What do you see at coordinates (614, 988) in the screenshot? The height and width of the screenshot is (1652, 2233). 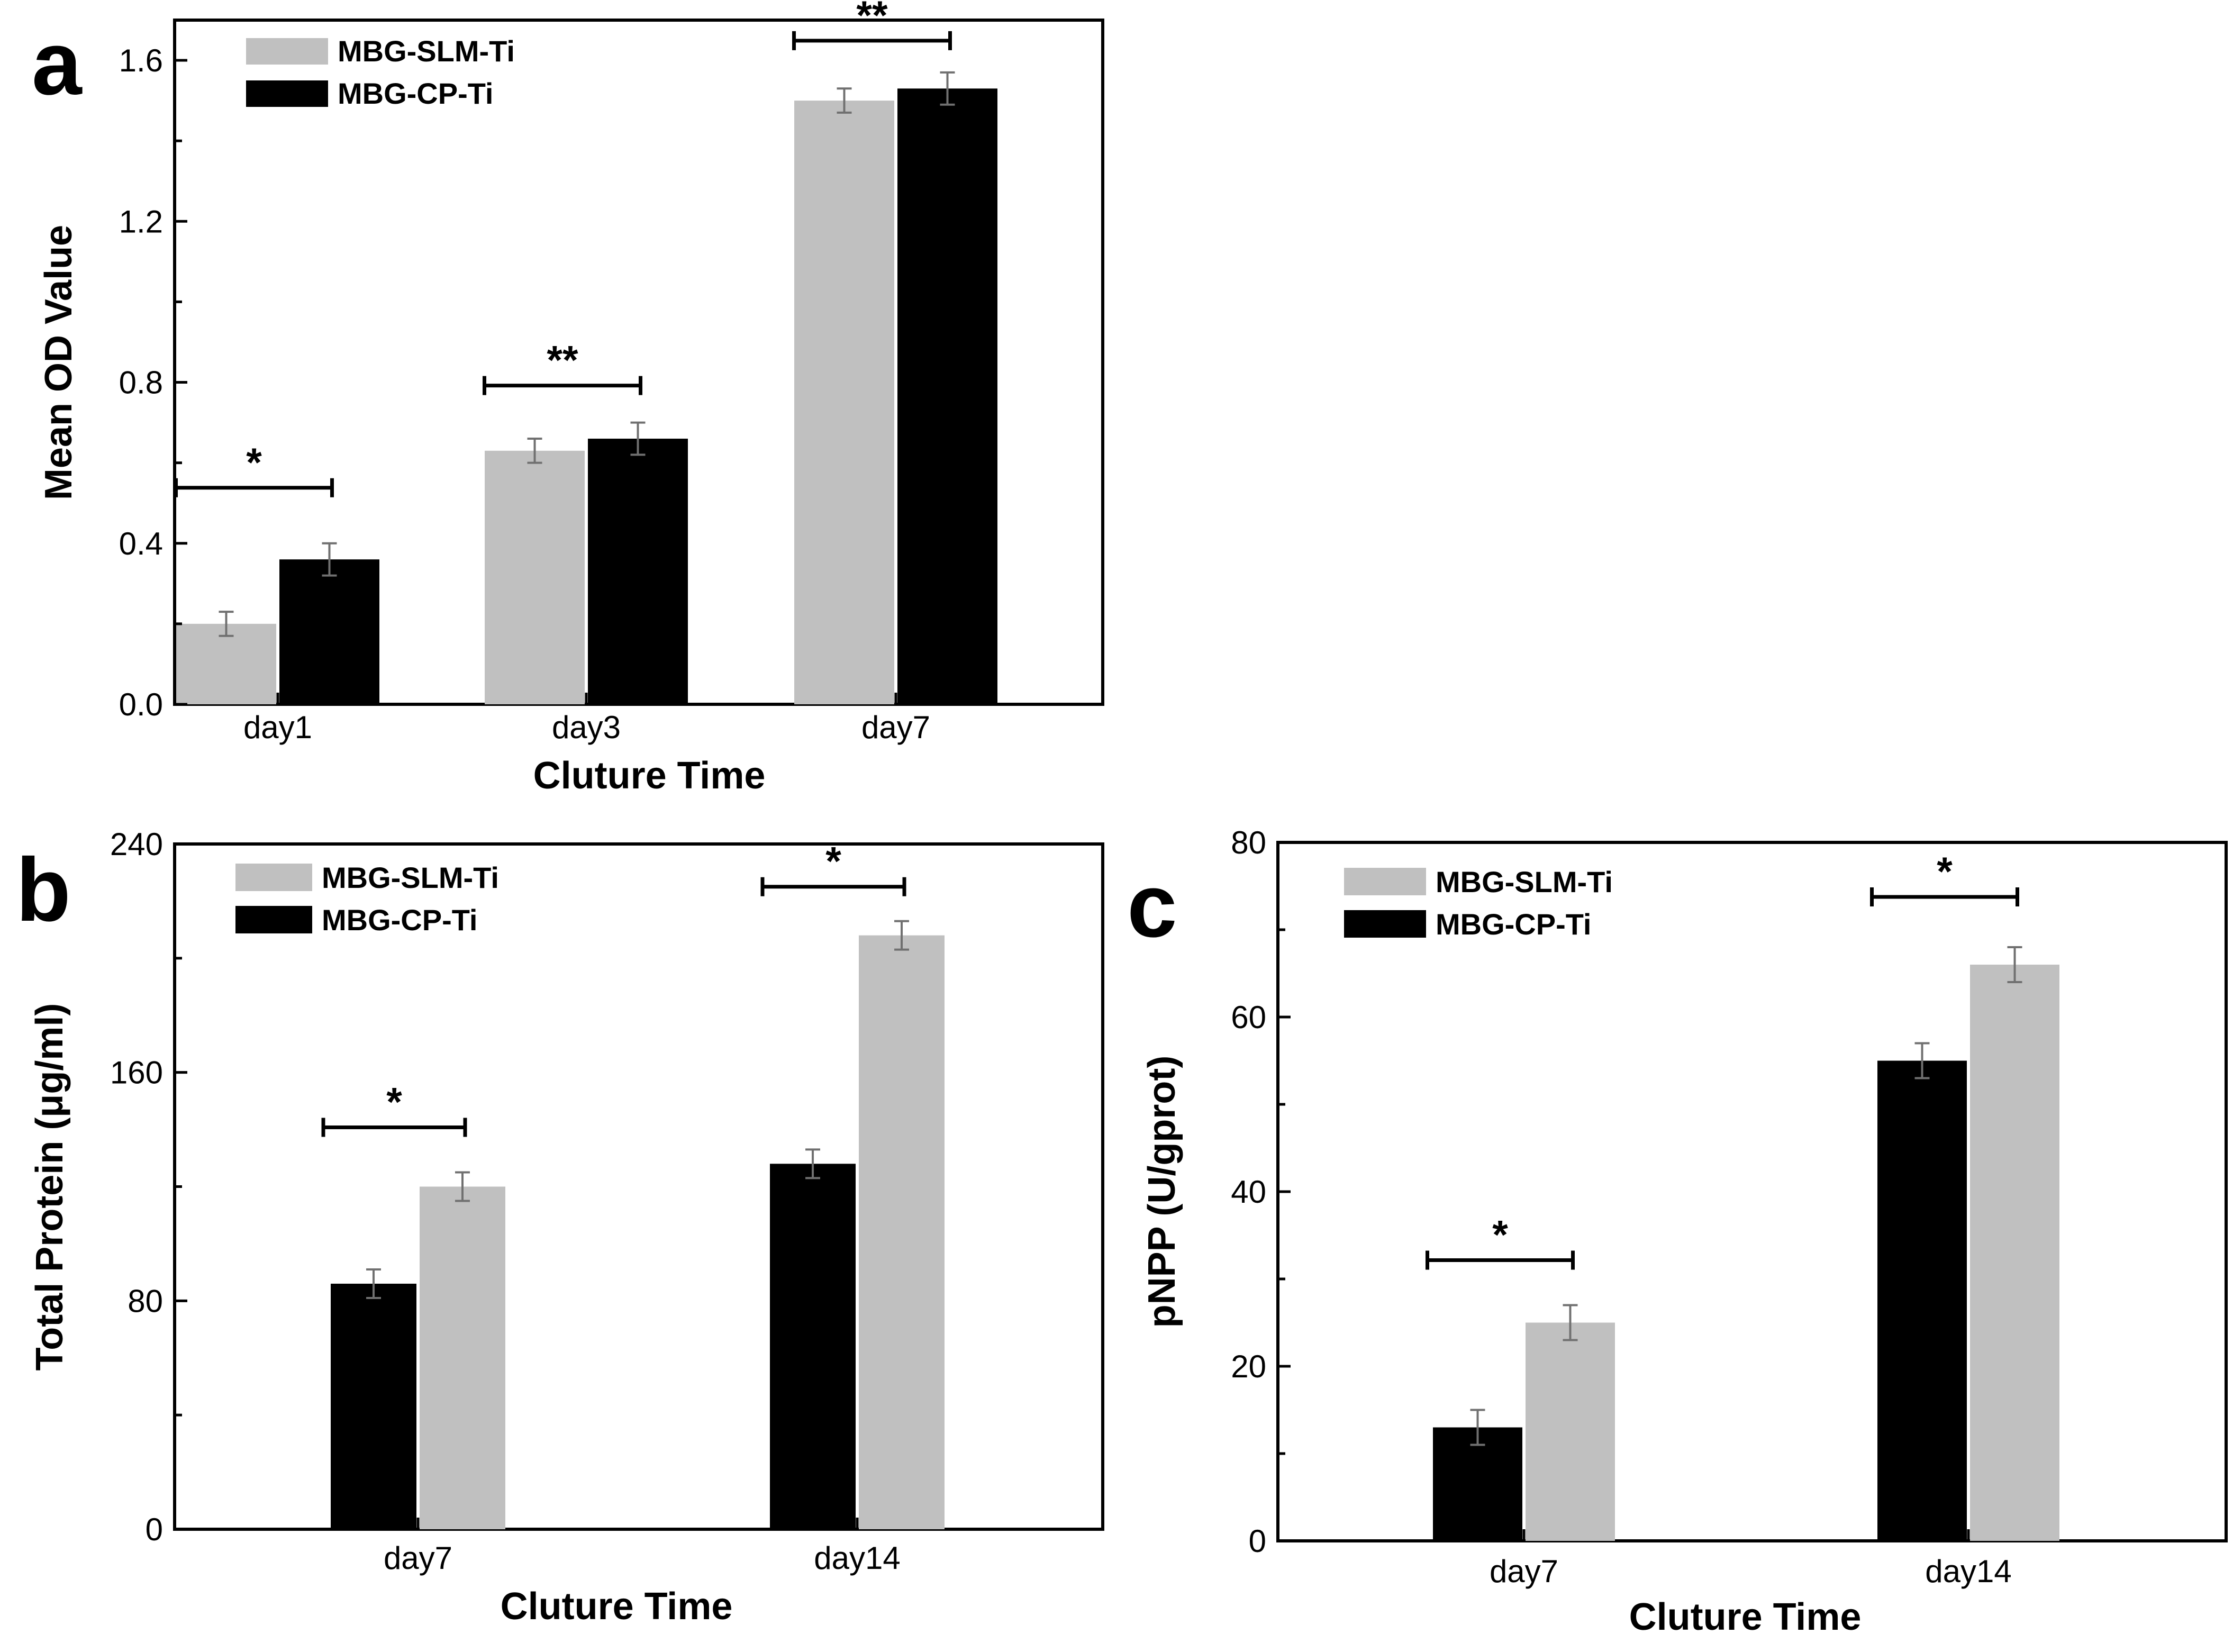 I see `panel-b-significance: **` at bounding box center [614, 988].